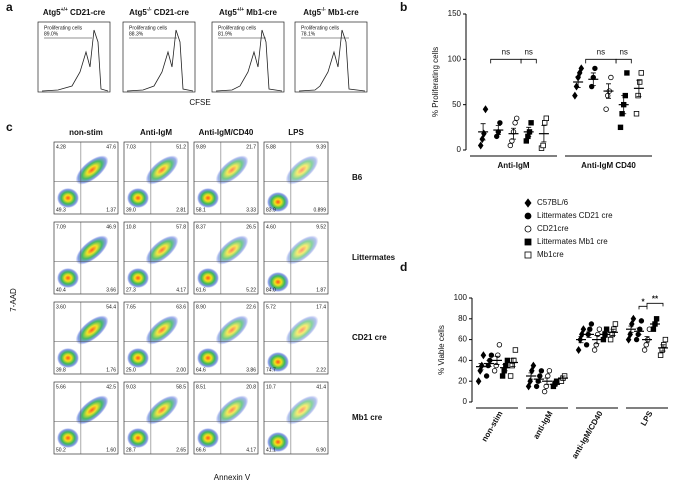 The image size is (685, 485). I want to click on row-label: CD21 cre, so click(369, 337).